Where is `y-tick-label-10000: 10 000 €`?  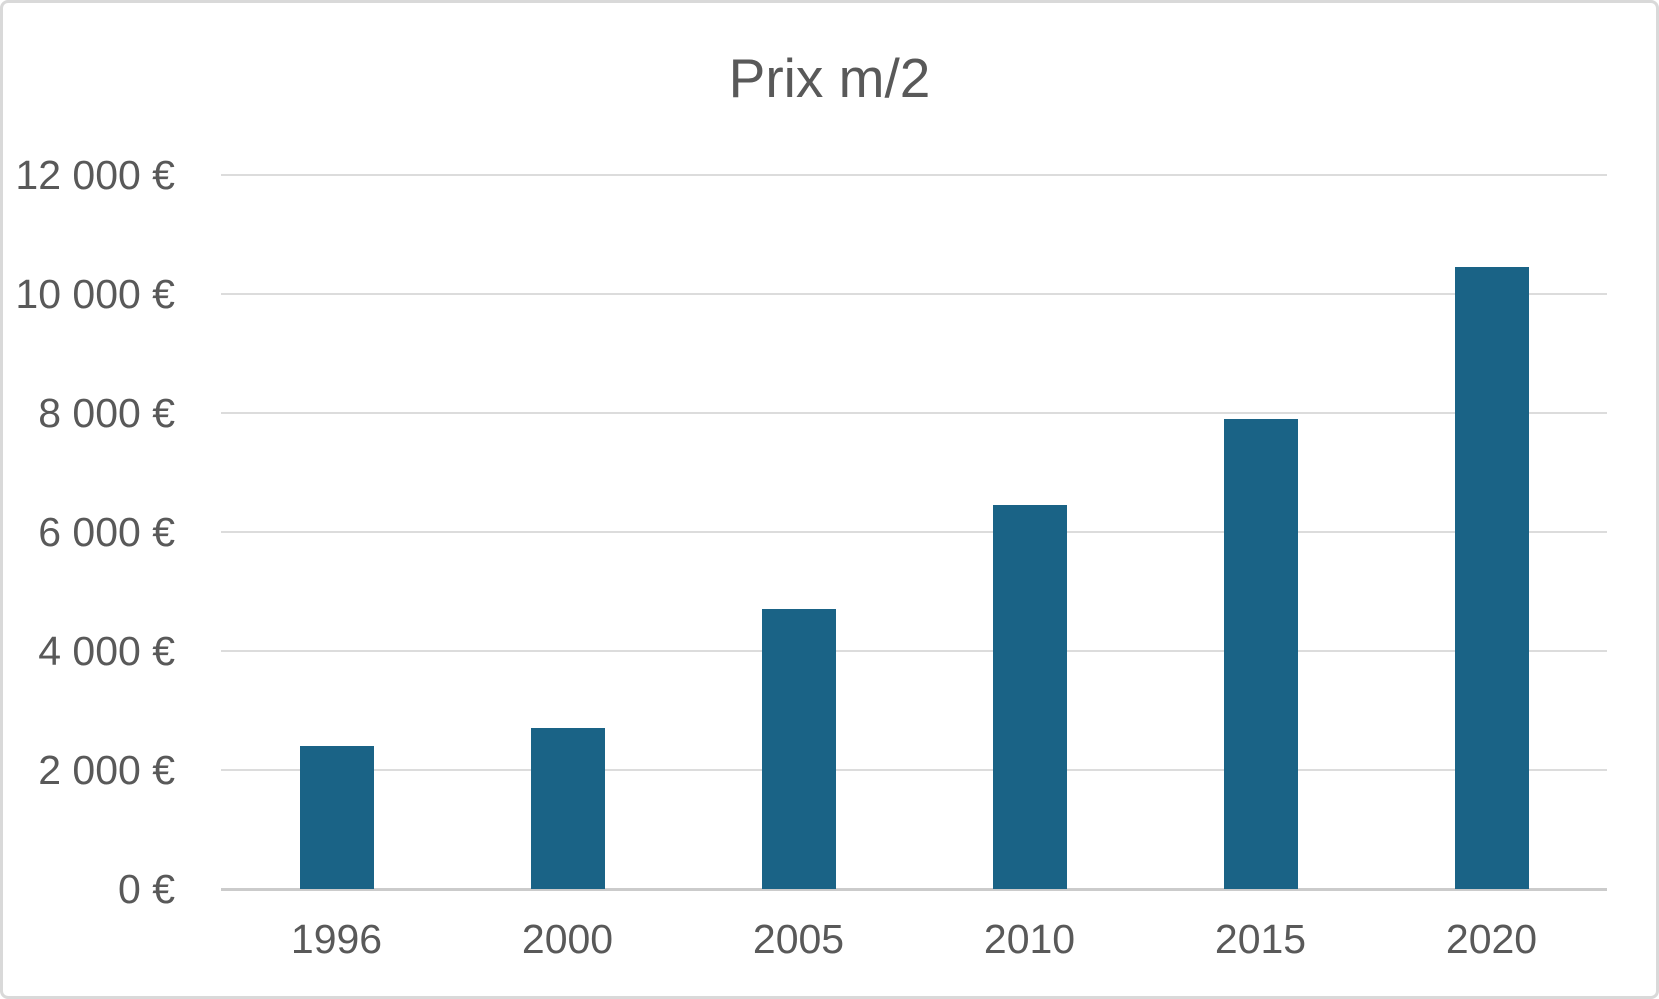 y-tick-label-10000: 10 000 € is located at coordinates (95, 294).